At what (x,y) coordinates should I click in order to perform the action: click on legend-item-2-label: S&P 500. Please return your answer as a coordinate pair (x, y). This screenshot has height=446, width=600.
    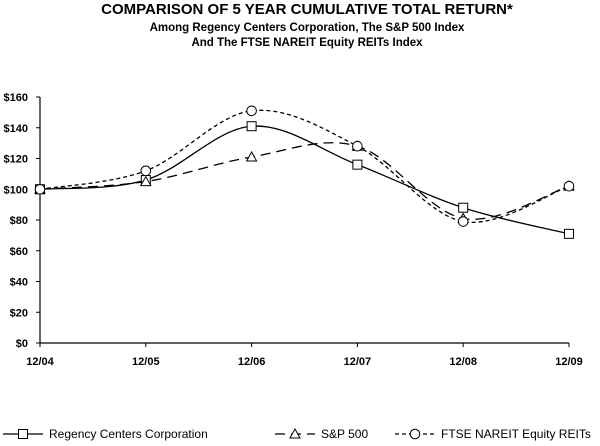
    Looking at the image, I should click on (344, 434).